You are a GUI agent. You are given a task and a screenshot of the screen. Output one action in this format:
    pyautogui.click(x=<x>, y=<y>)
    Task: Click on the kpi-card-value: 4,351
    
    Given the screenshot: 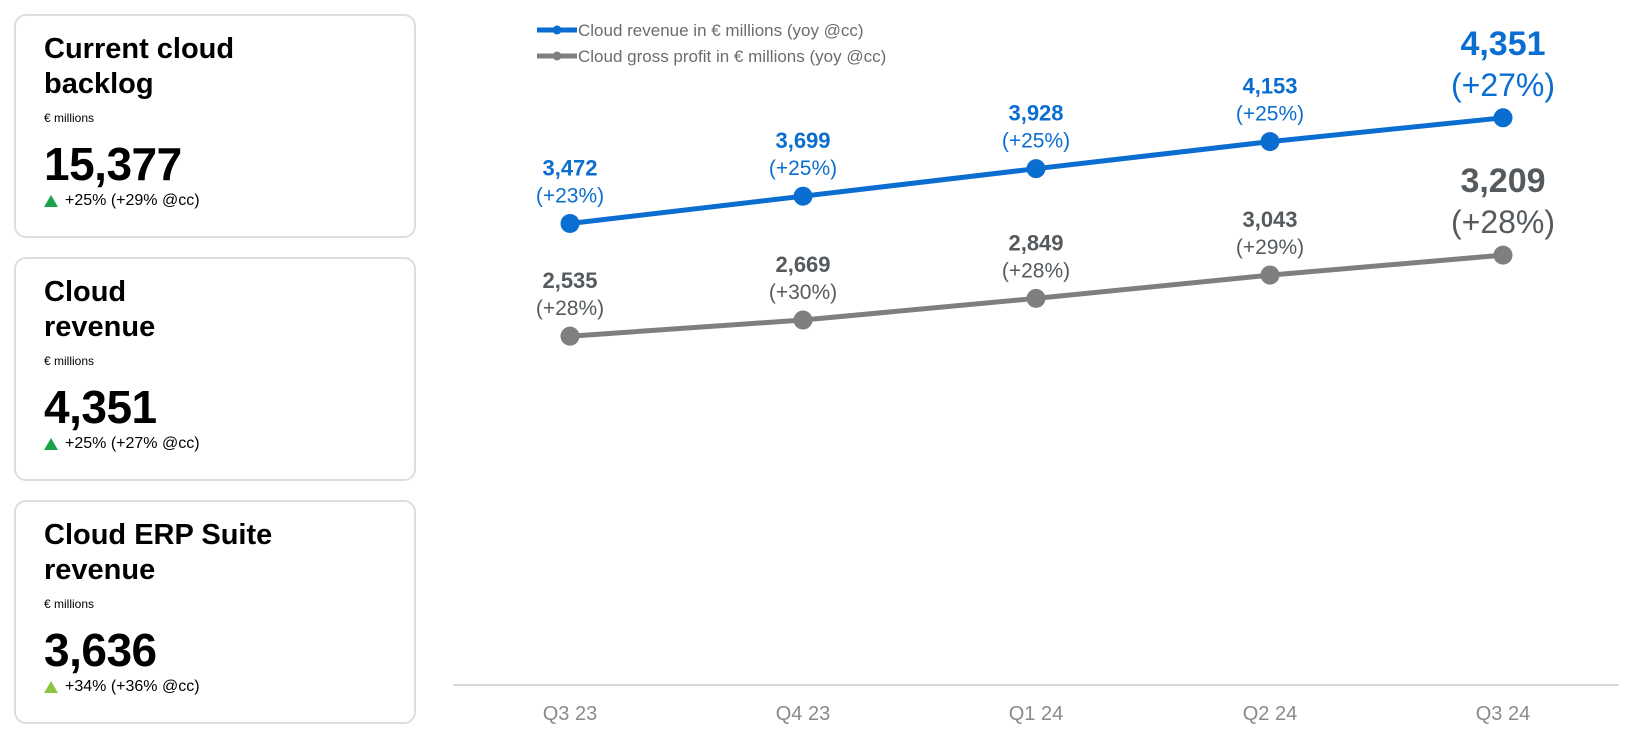 What is the action you would take?
    pyautogui.click(x=100, y=407)
    